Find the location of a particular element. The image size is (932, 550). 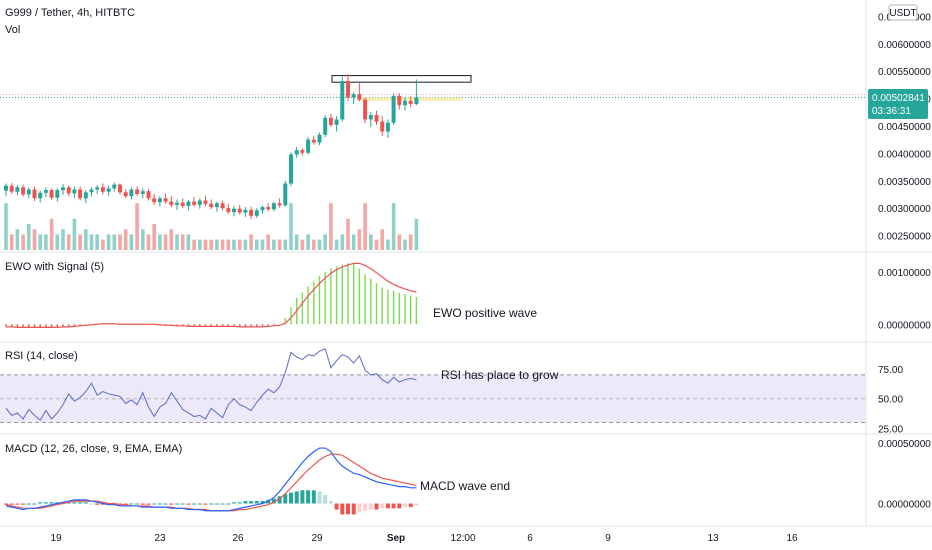

volume-legend: Vol is located at coordinates (12, 30).